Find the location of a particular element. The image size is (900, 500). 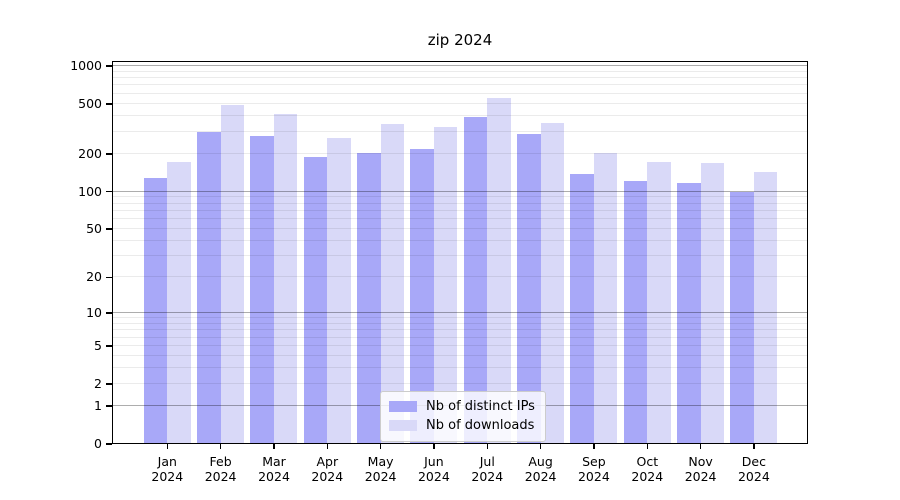

x-tick-label-jul: Jul 2024 is located at coordinates (487, 469).